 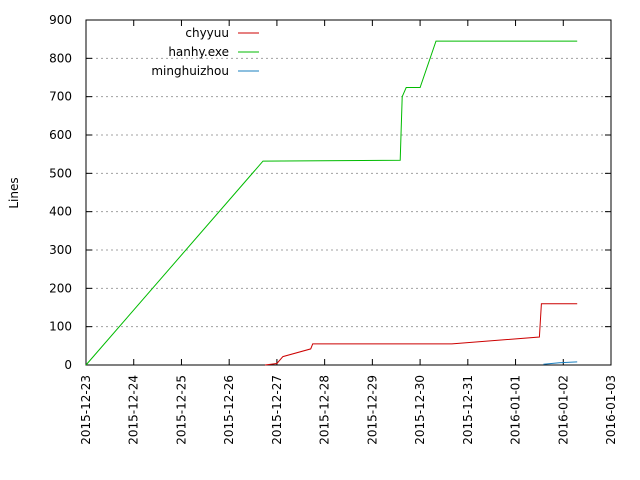 I want to click on series-line-chyyuu, so click(x=421, y=334).